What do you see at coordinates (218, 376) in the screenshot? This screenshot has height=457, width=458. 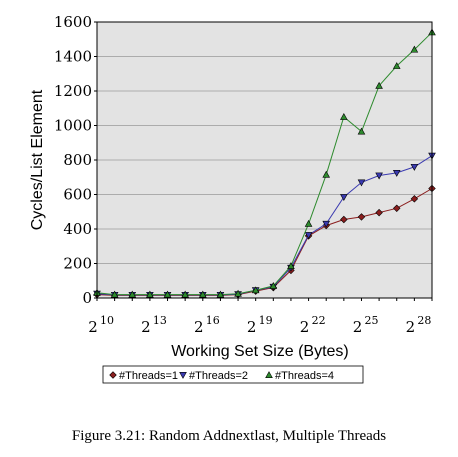 I see `legend-label: #Threads=2` at bounding box center [218, 376].